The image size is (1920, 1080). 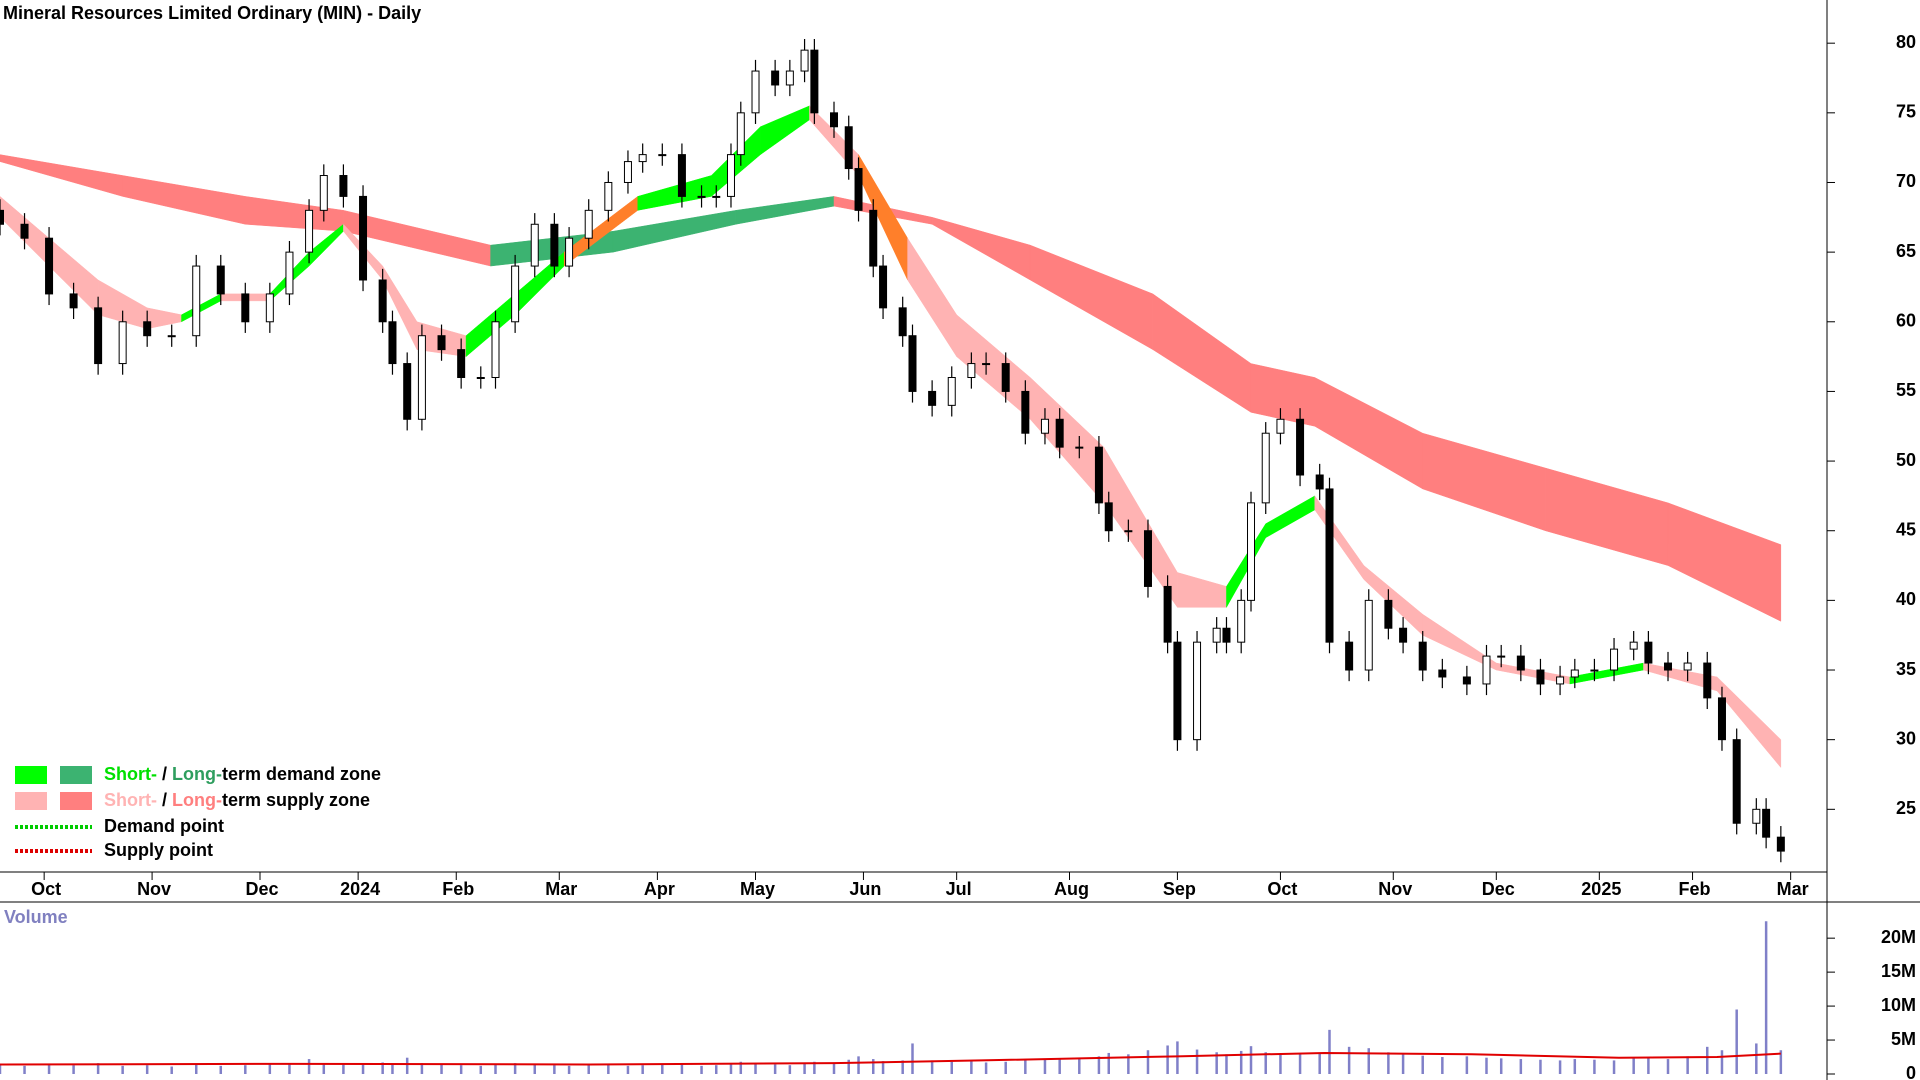 What do you see at coordinates (1282, 889) in the screenshot?
I see `x-tick-label: Oct` at bounding box center [1282, 889].